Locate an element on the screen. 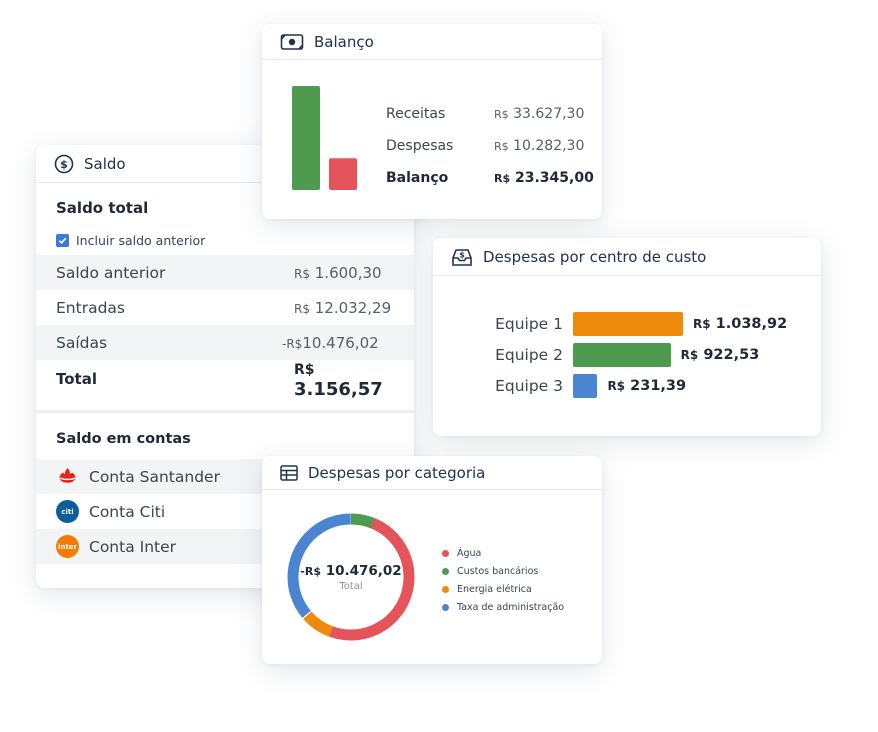  legend-item: Taxa de administração is located at coordinates (503, 607).